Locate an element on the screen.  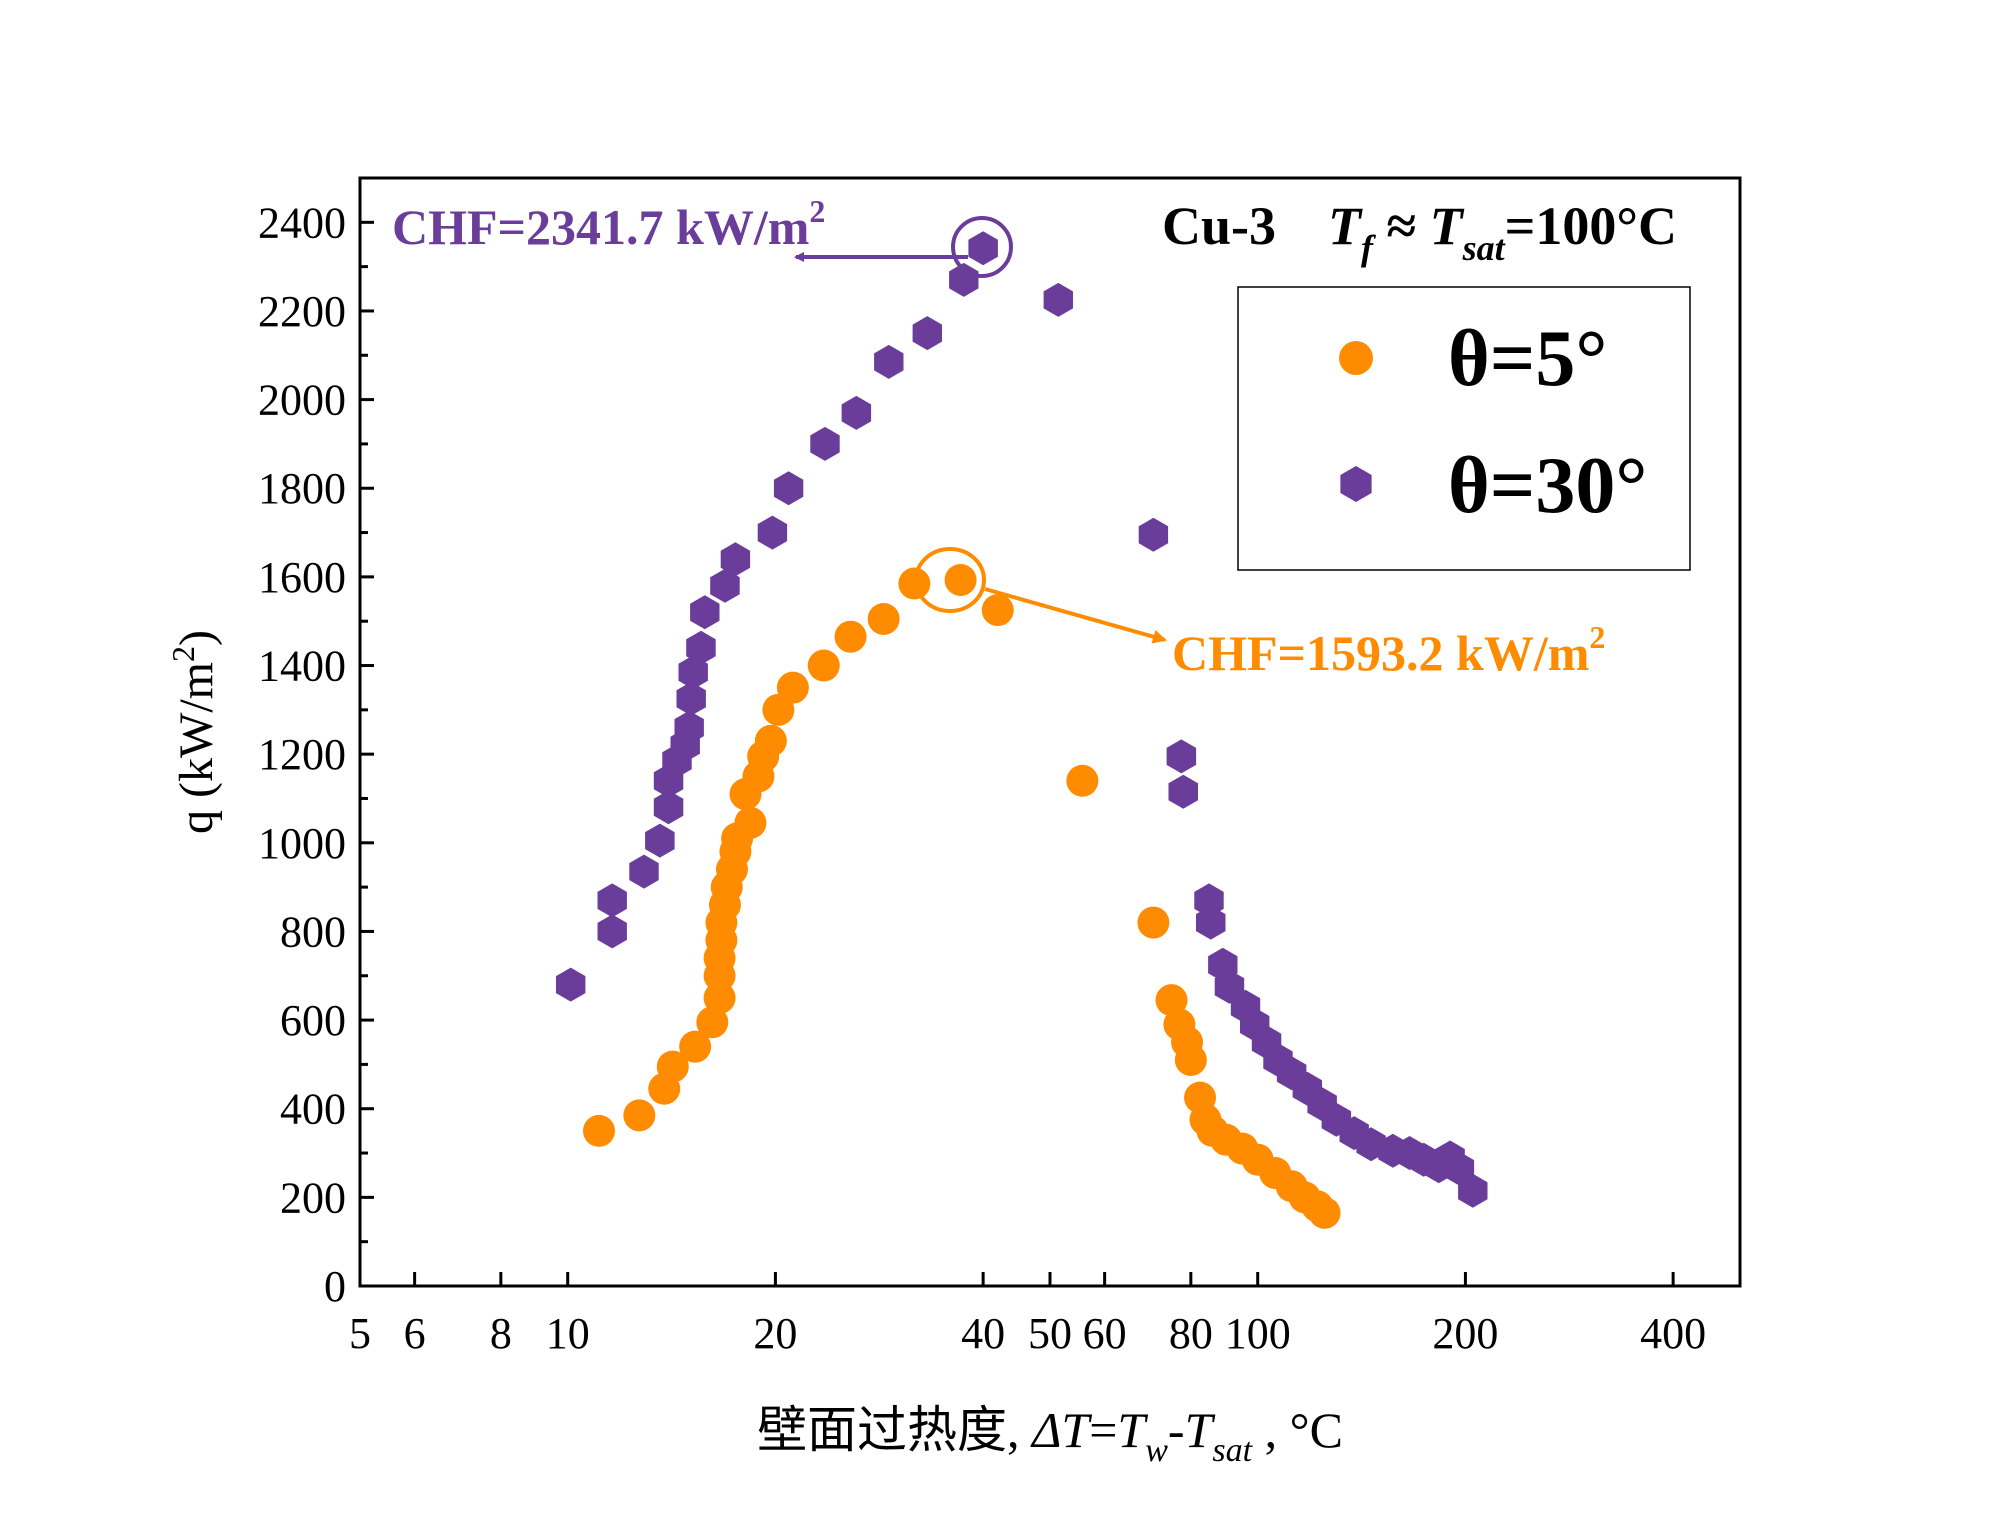
legend-label-theta-30: θ=30° is located at coordinates (1547, 486).